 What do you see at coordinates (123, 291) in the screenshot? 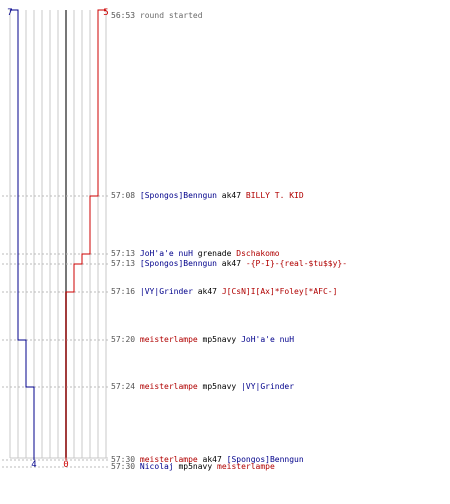
I see `event-time: 57:16` at bounding box center [123, 291].